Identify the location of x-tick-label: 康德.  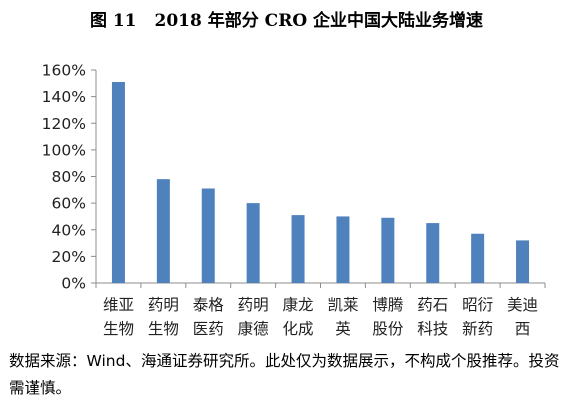
(253, 329).